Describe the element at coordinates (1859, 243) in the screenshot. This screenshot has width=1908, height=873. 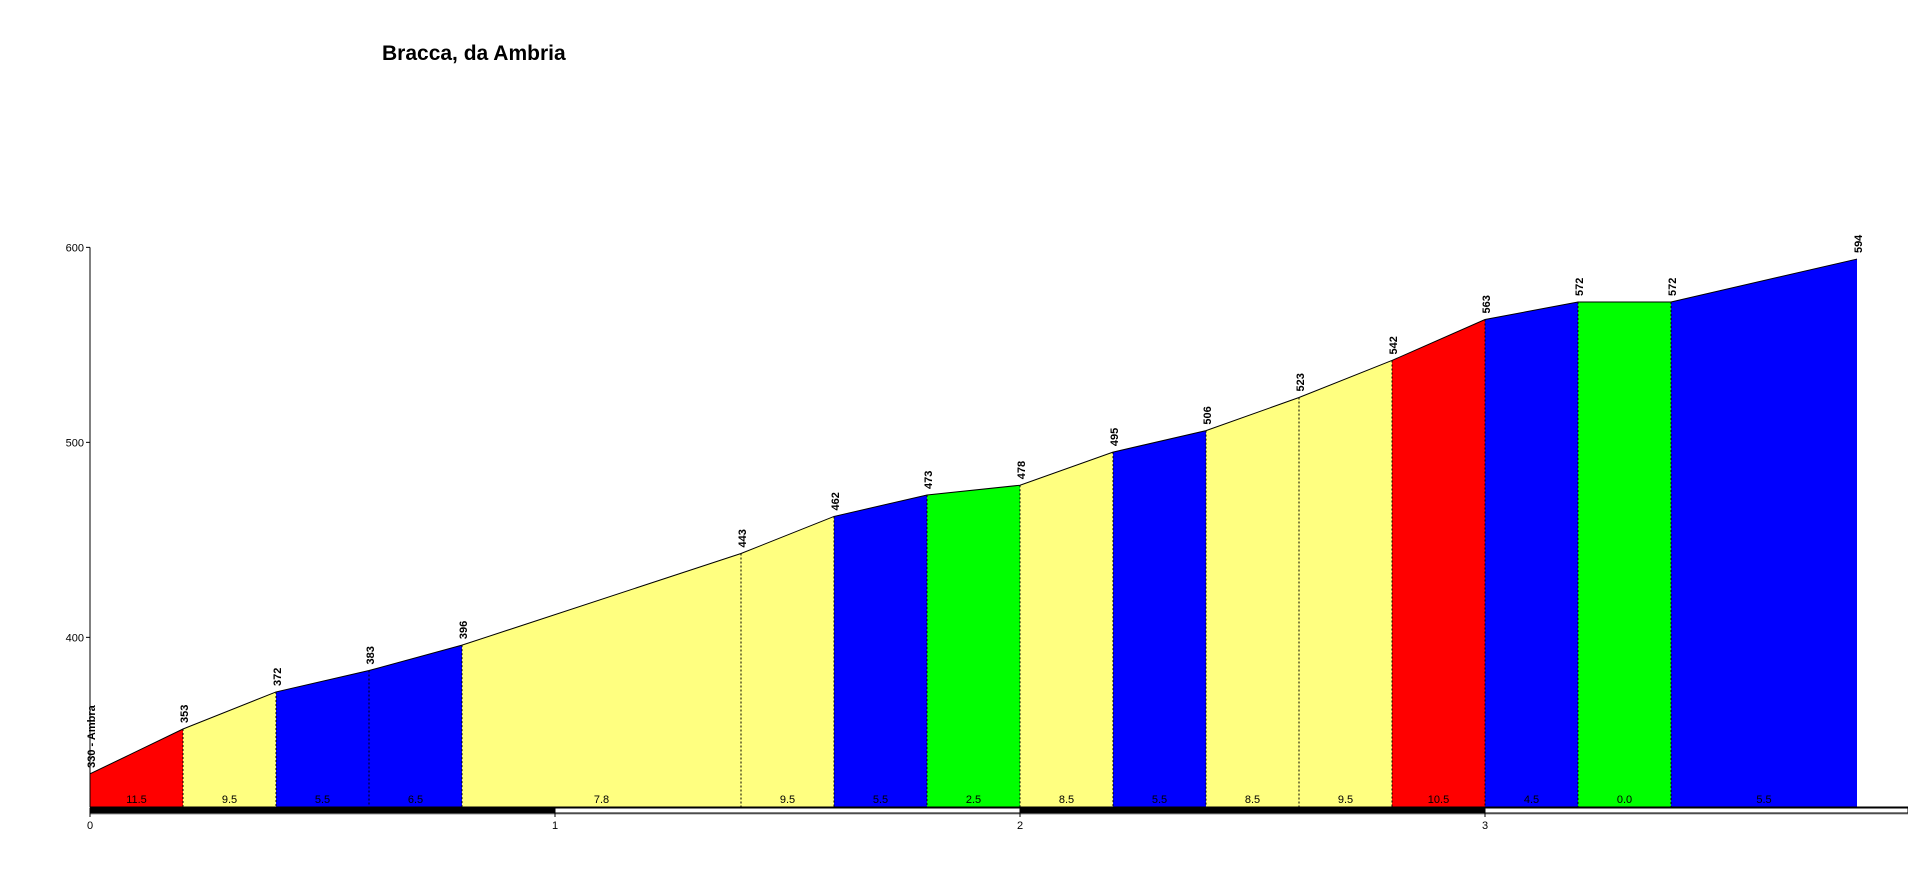
I see `elevation-label-16: 594` at that location.